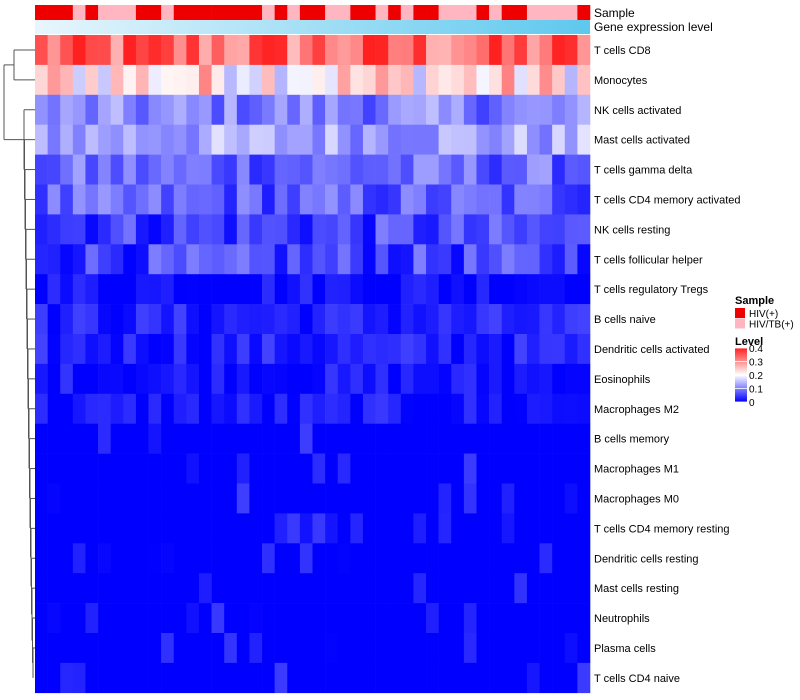 The image size is (800, 700). I want to click on legend-level-tick-label: 0.2, so click(756, 376).